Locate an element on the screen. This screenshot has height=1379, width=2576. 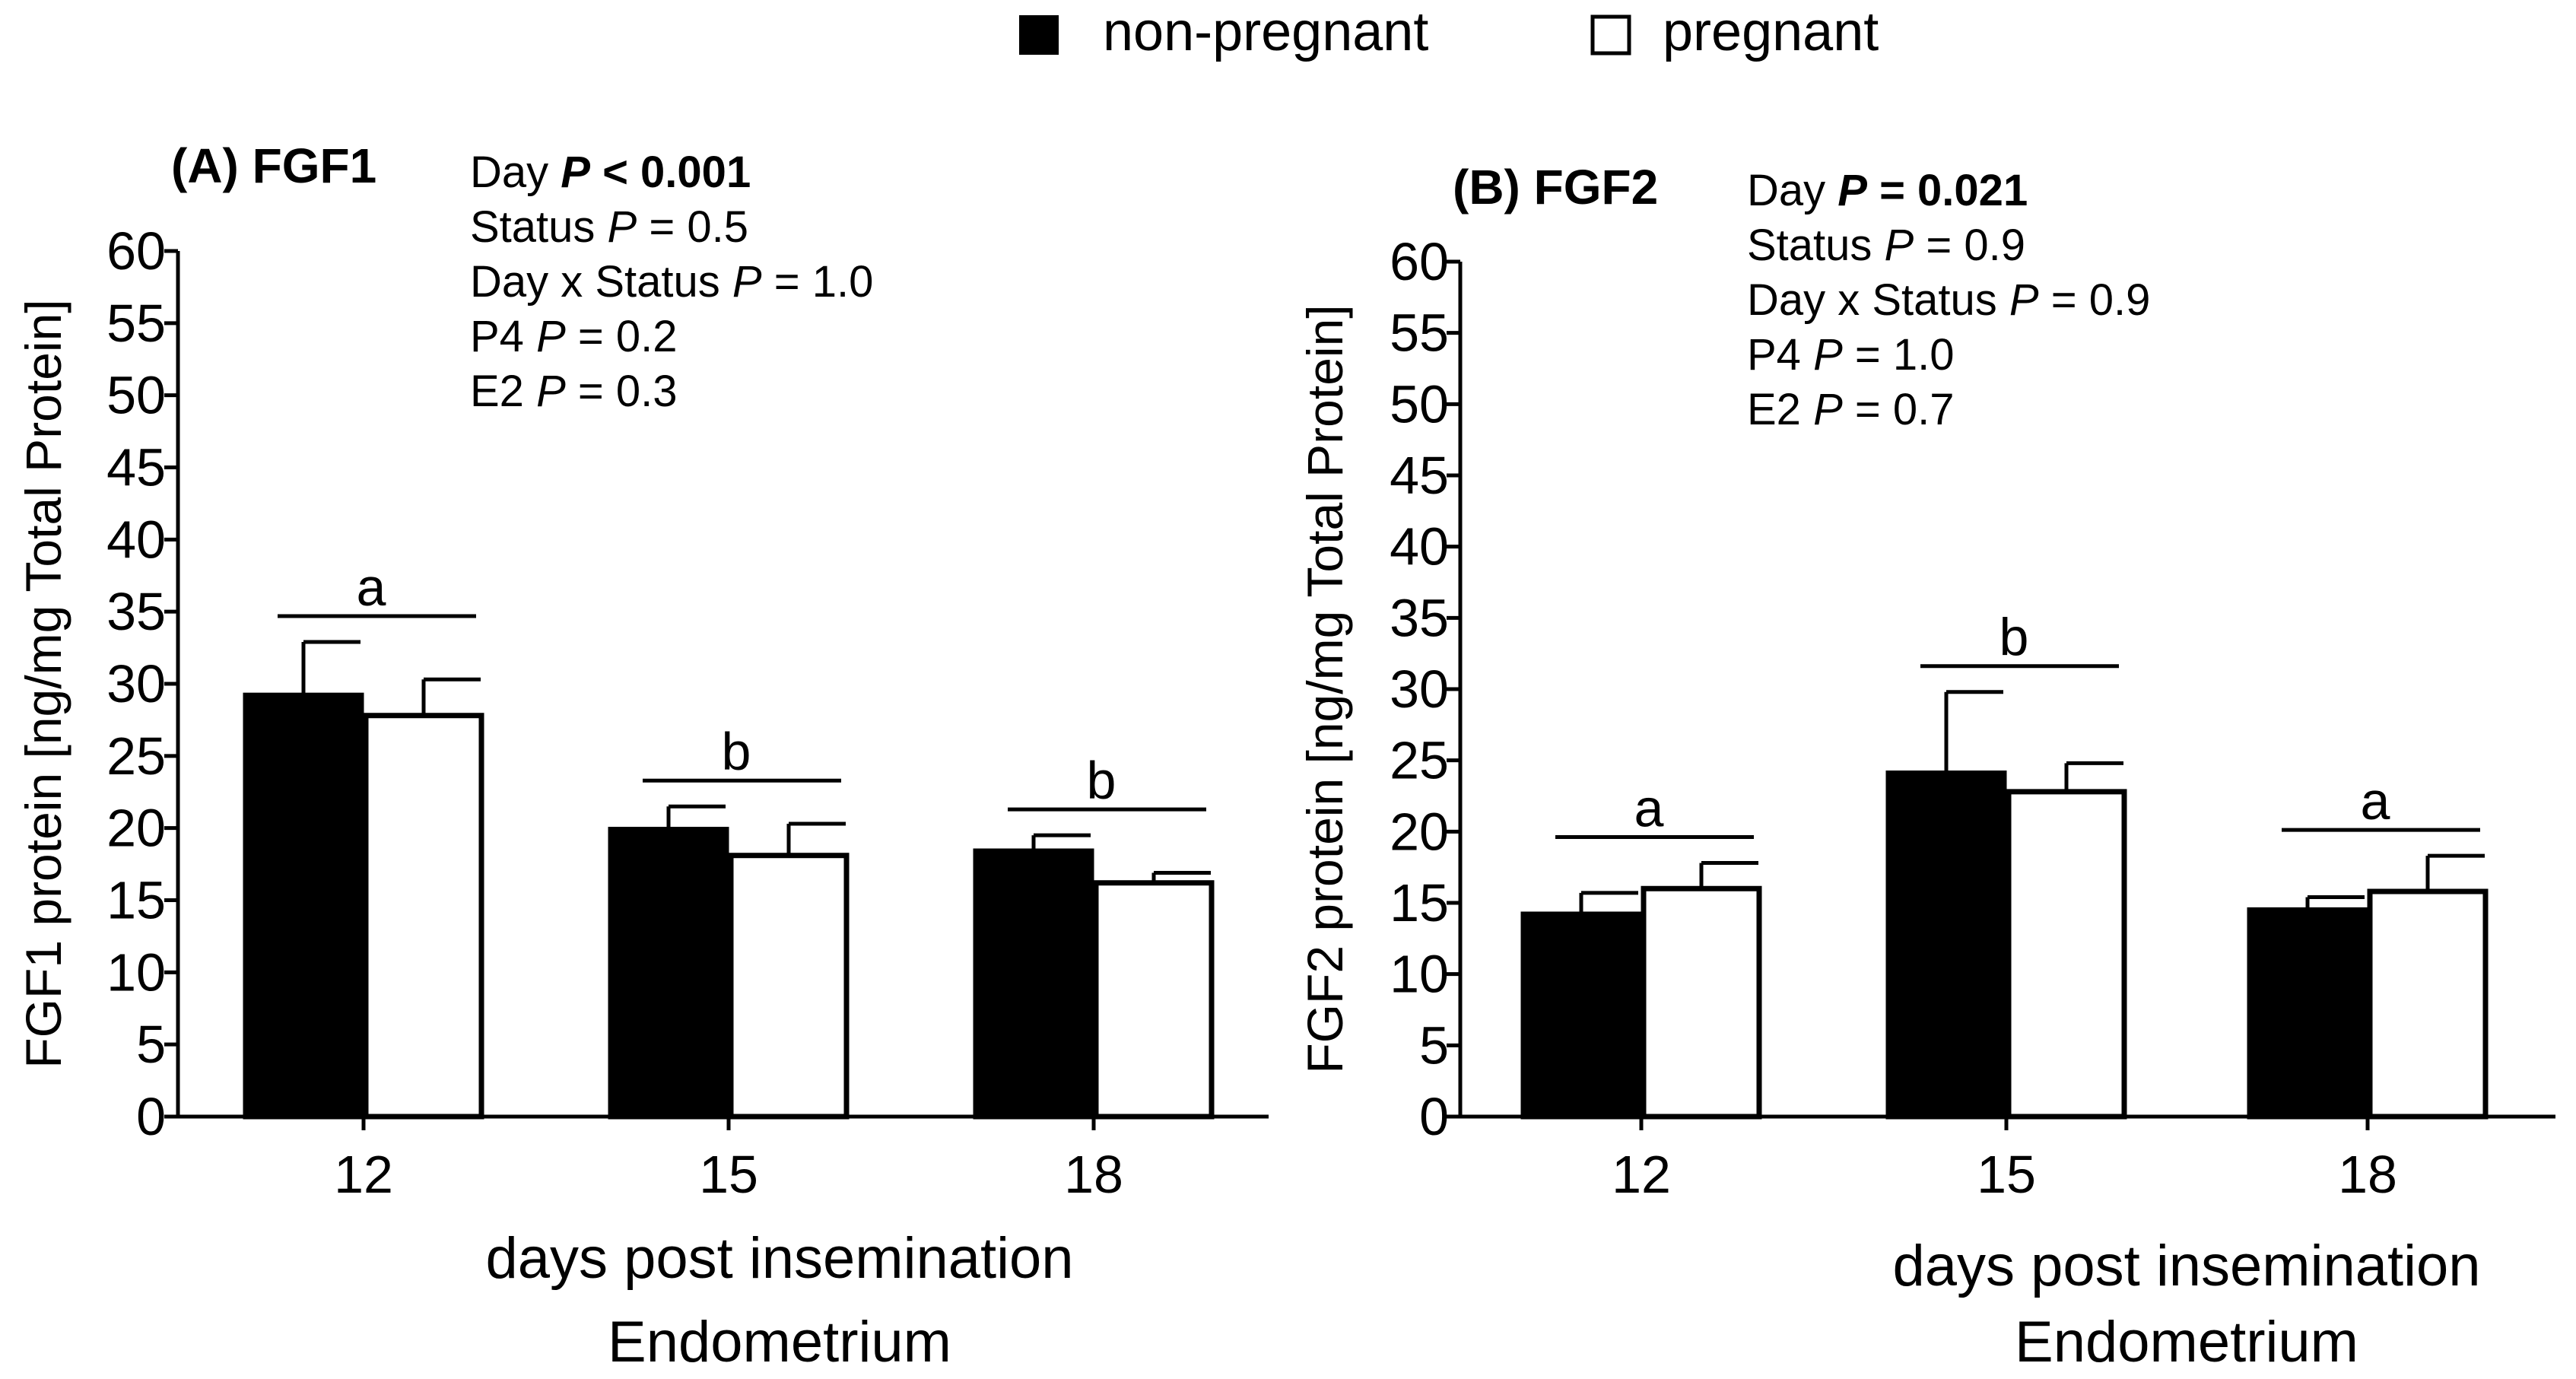
panel-label: (A) FGF1 is located at coordinates (273, 166).